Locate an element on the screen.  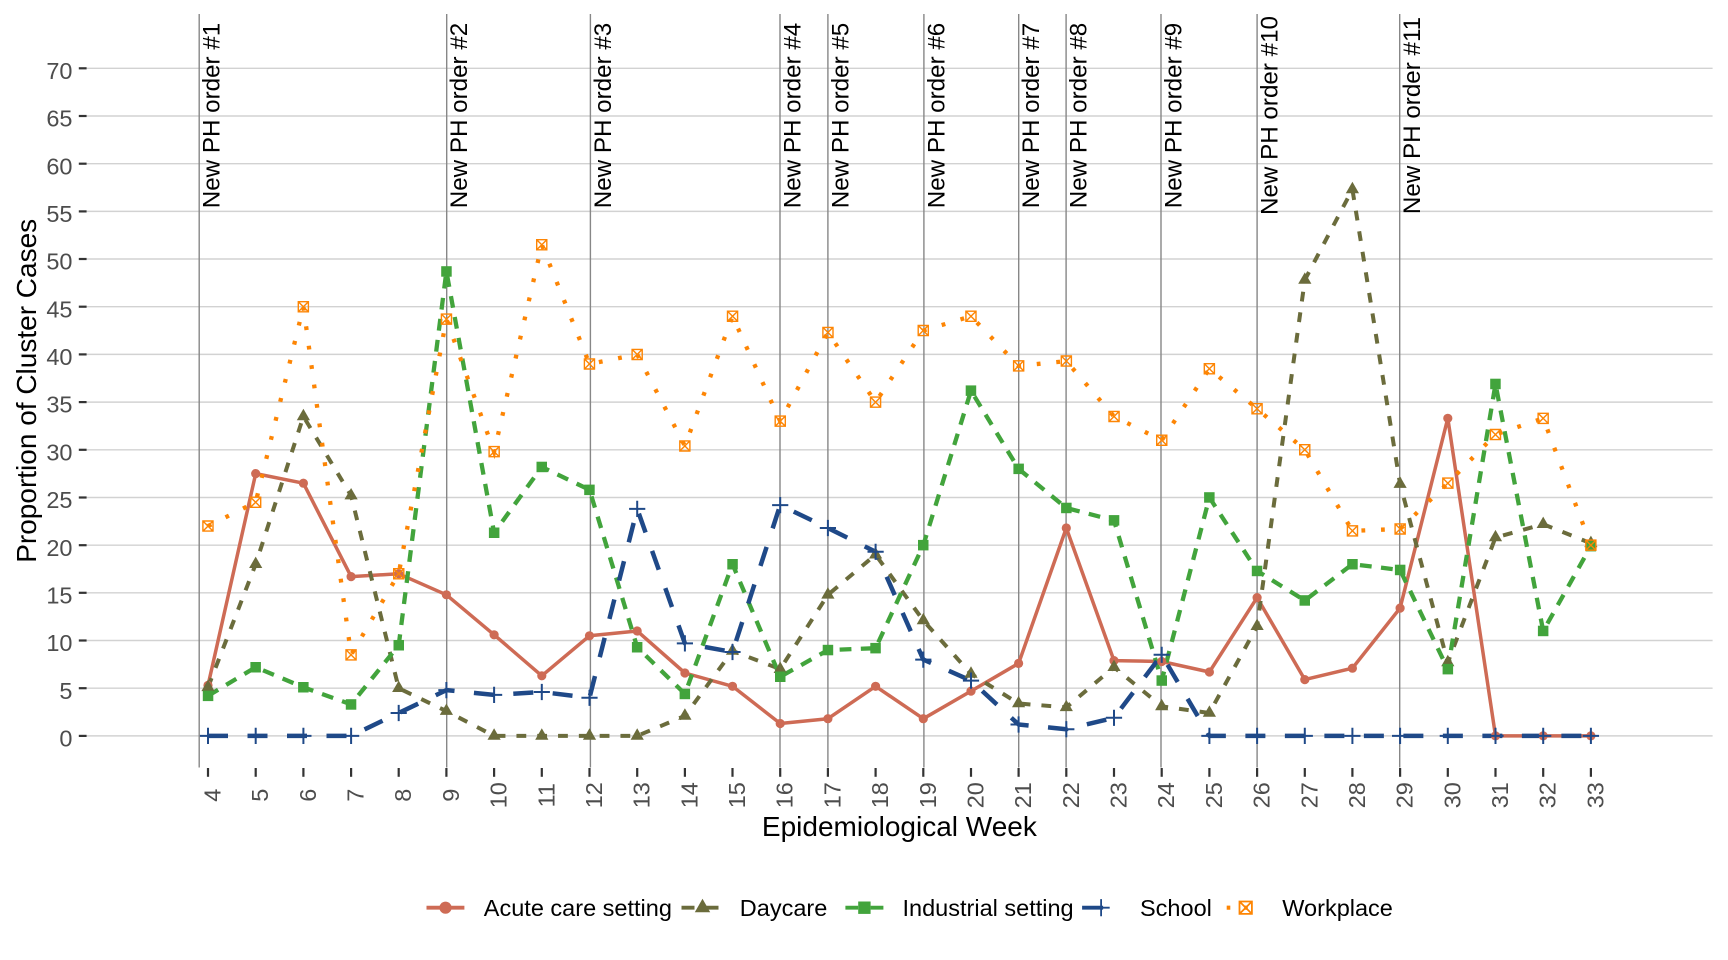
svg-text: 28 is located at coordinates (1357, 795).